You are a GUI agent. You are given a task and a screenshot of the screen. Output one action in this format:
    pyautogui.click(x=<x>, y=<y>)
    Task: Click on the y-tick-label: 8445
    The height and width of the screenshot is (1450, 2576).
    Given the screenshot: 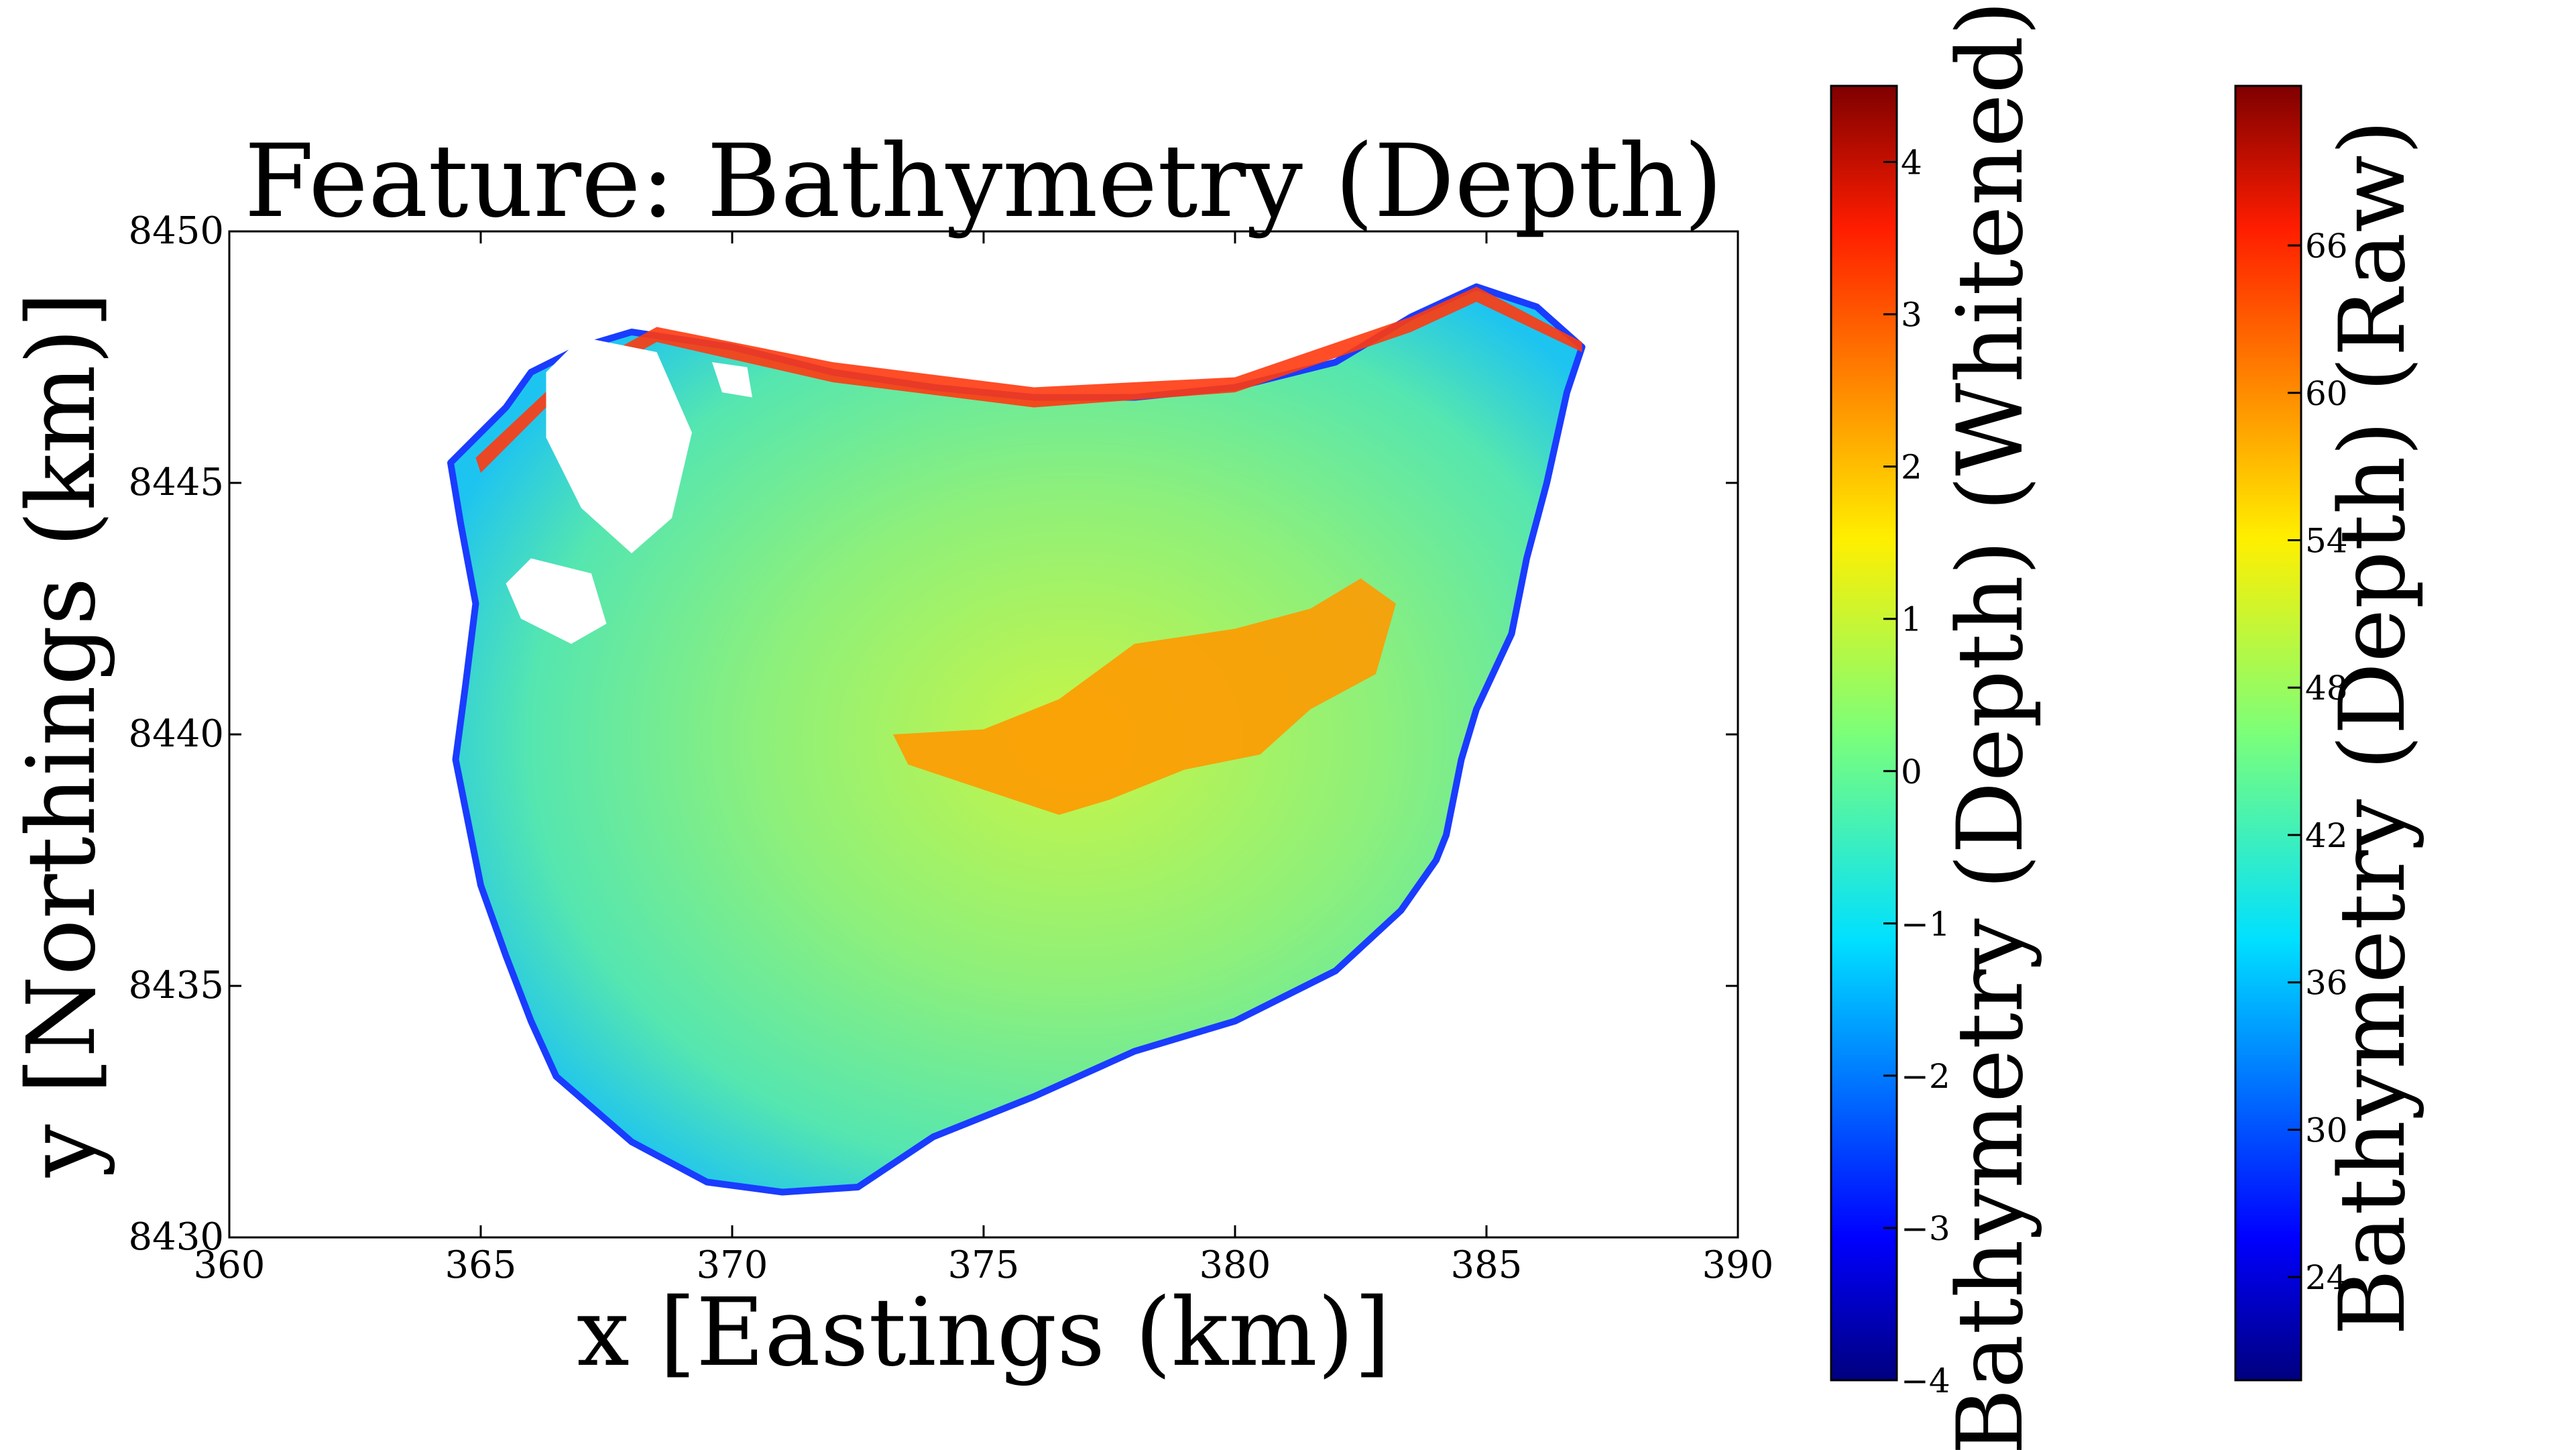 What is the action you would take?
    pyautogui.click(x=176, y=482)
    